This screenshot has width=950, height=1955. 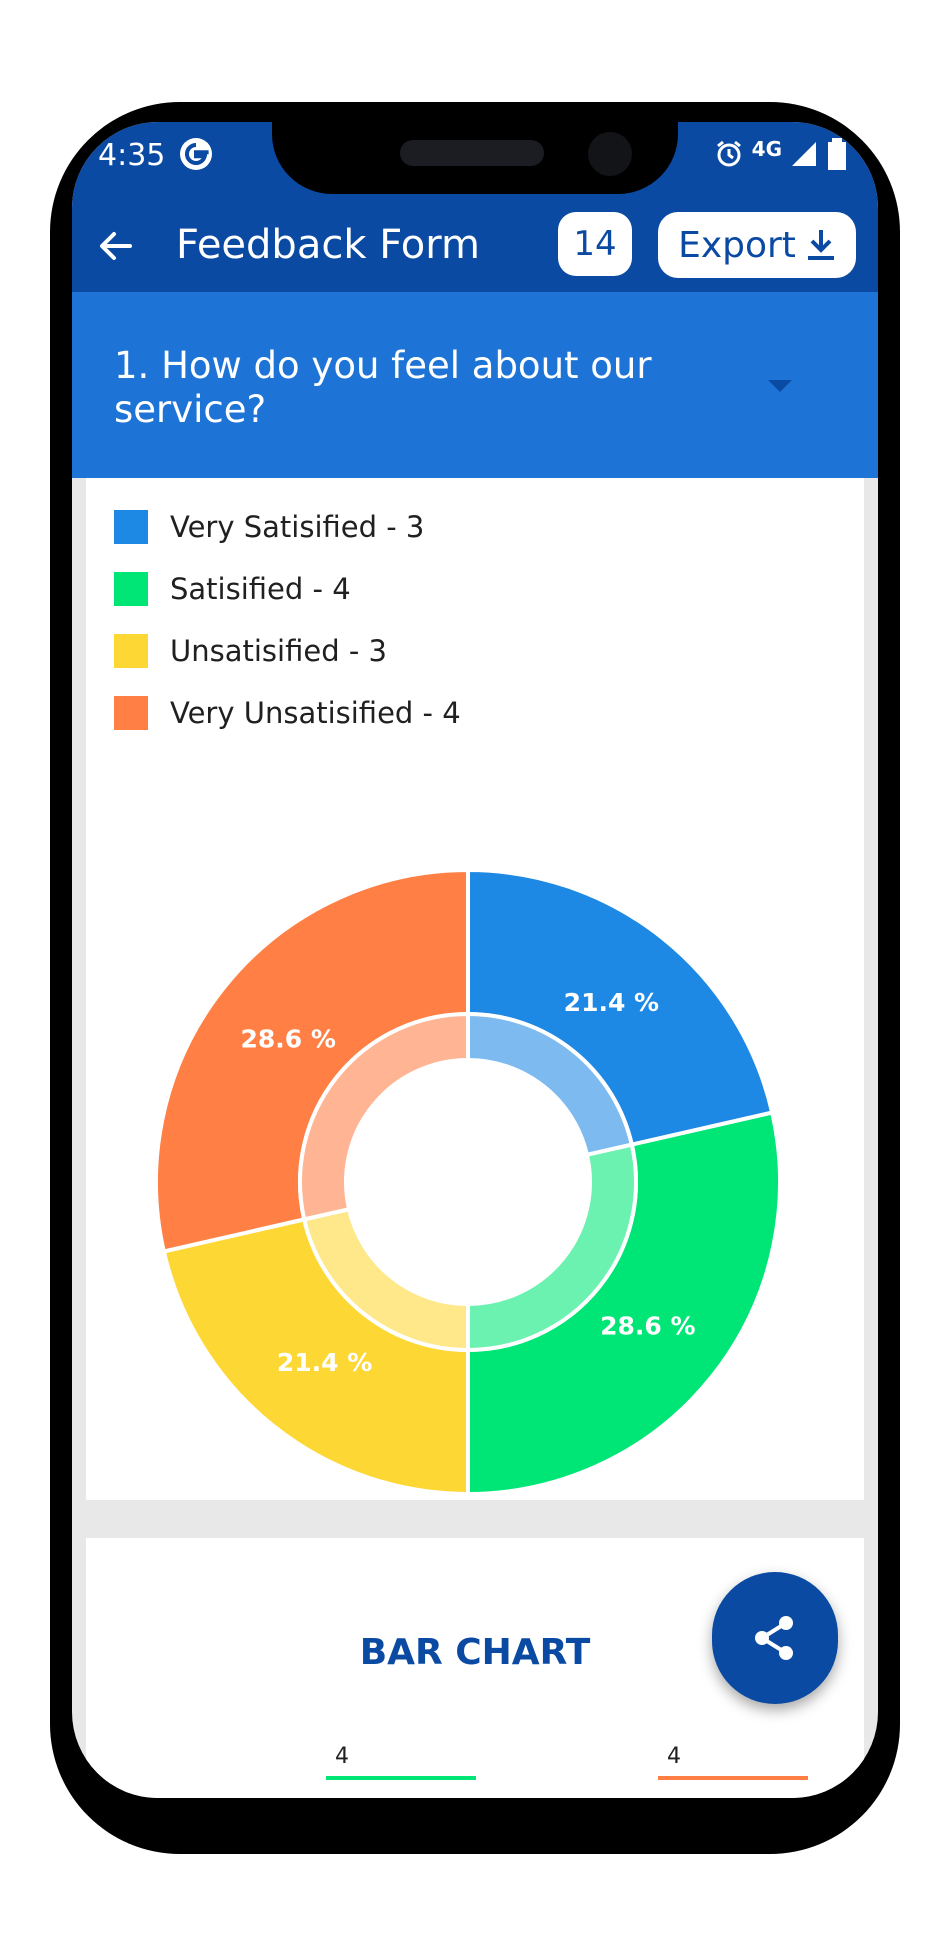 I want to click on status-icons: 4G, so click(x=781, y=153).